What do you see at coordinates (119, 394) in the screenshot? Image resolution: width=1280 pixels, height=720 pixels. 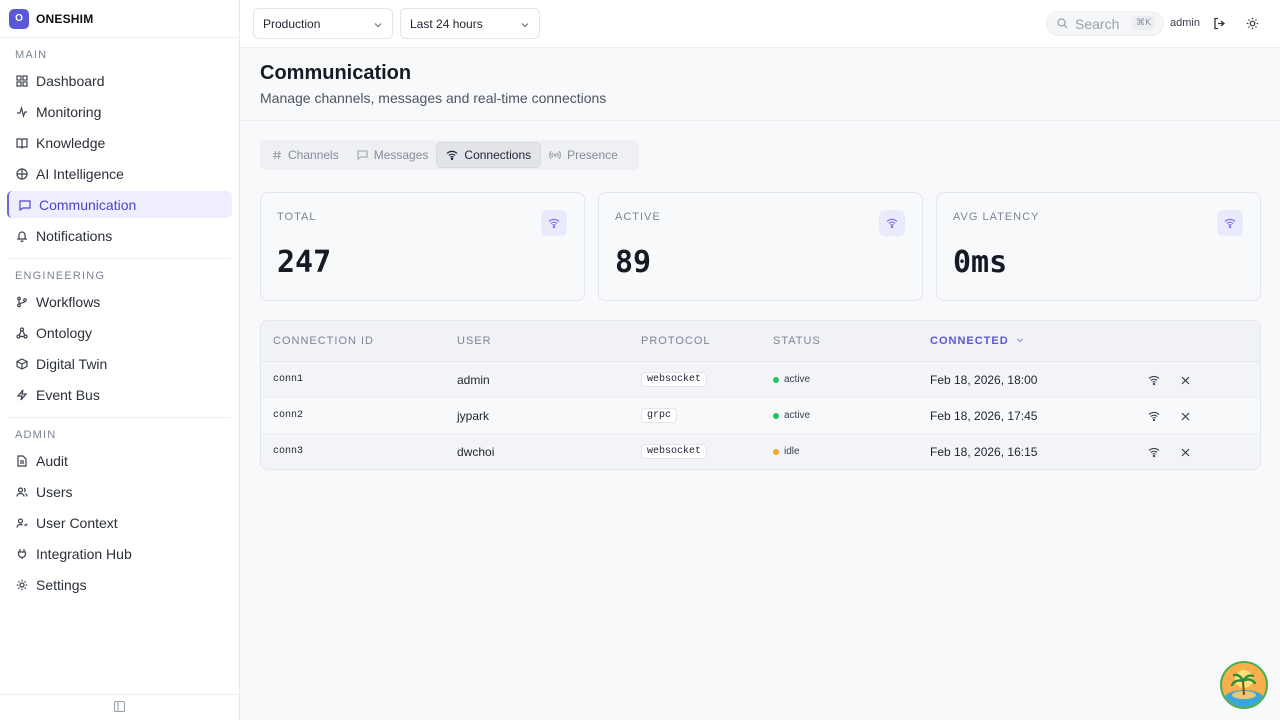 I see `sidebar-item-event-bus: Event Bus` at bounding box center [119, 394].